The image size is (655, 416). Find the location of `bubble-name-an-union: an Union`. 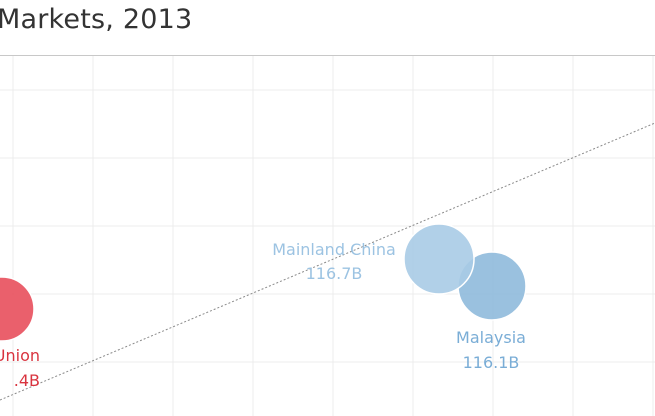

bubble-name-an-union: an Union is located at coordinates (20, 355).